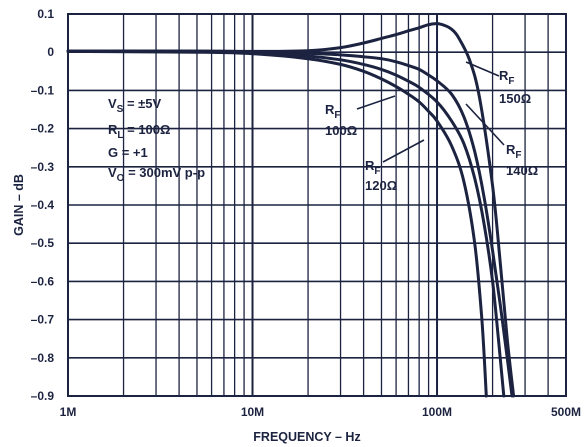 The height and width of the screenshot is (447, 584). I want to click on condition-line: RL = 100Ω, so click(139, 131).